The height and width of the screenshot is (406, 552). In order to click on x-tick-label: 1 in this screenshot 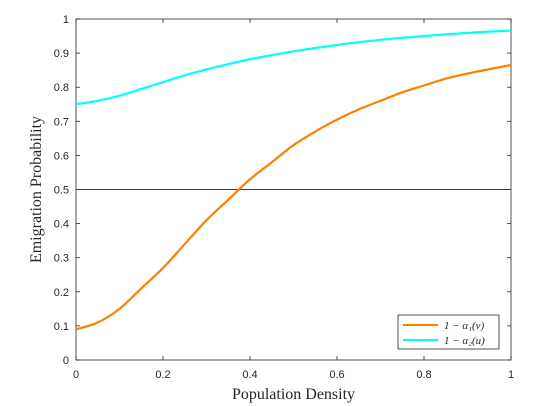, I will do `click(511, 375)`.